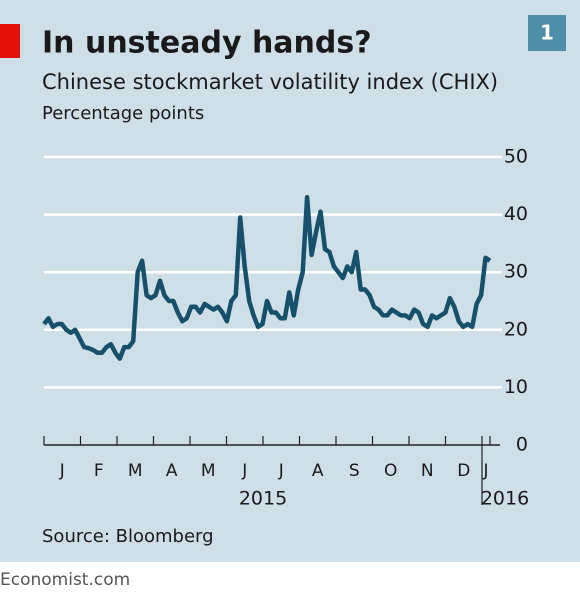 Image resolution: width=580 pixels, height=598 pixels. I want to click on y-tick-label: 10, so click(516, 387).